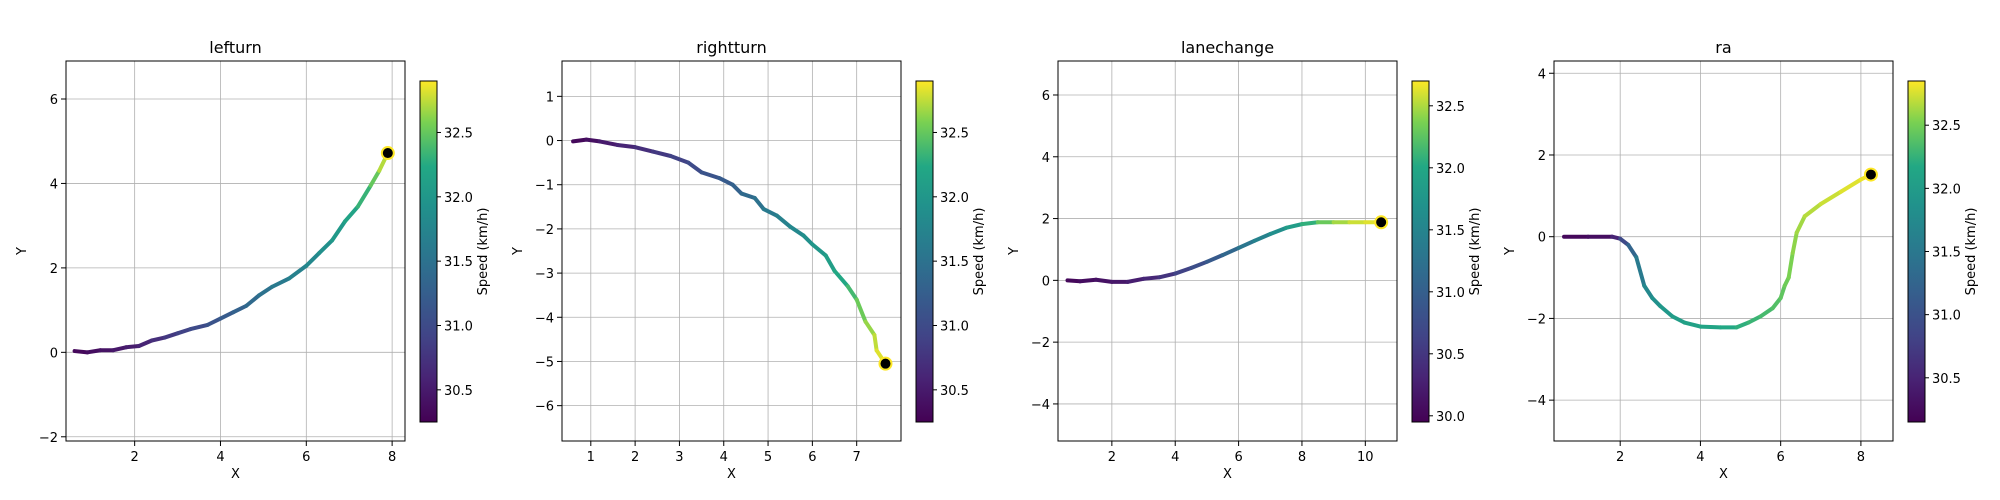  I want to click on plot-title: ra, so click(1723, 47).